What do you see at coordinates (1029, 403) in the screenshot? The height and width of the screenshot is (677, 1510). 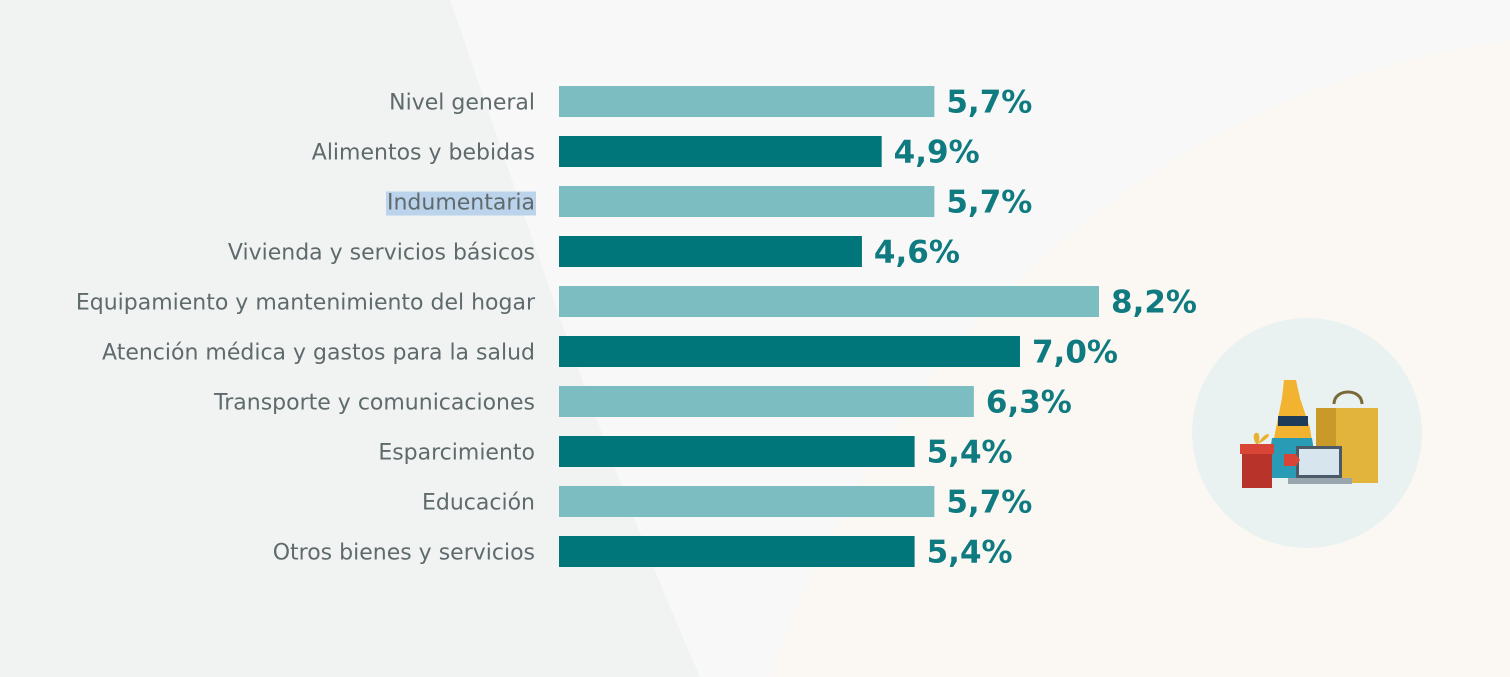 I see `value-label: 6,3%` at bounding box center [1029, 403].